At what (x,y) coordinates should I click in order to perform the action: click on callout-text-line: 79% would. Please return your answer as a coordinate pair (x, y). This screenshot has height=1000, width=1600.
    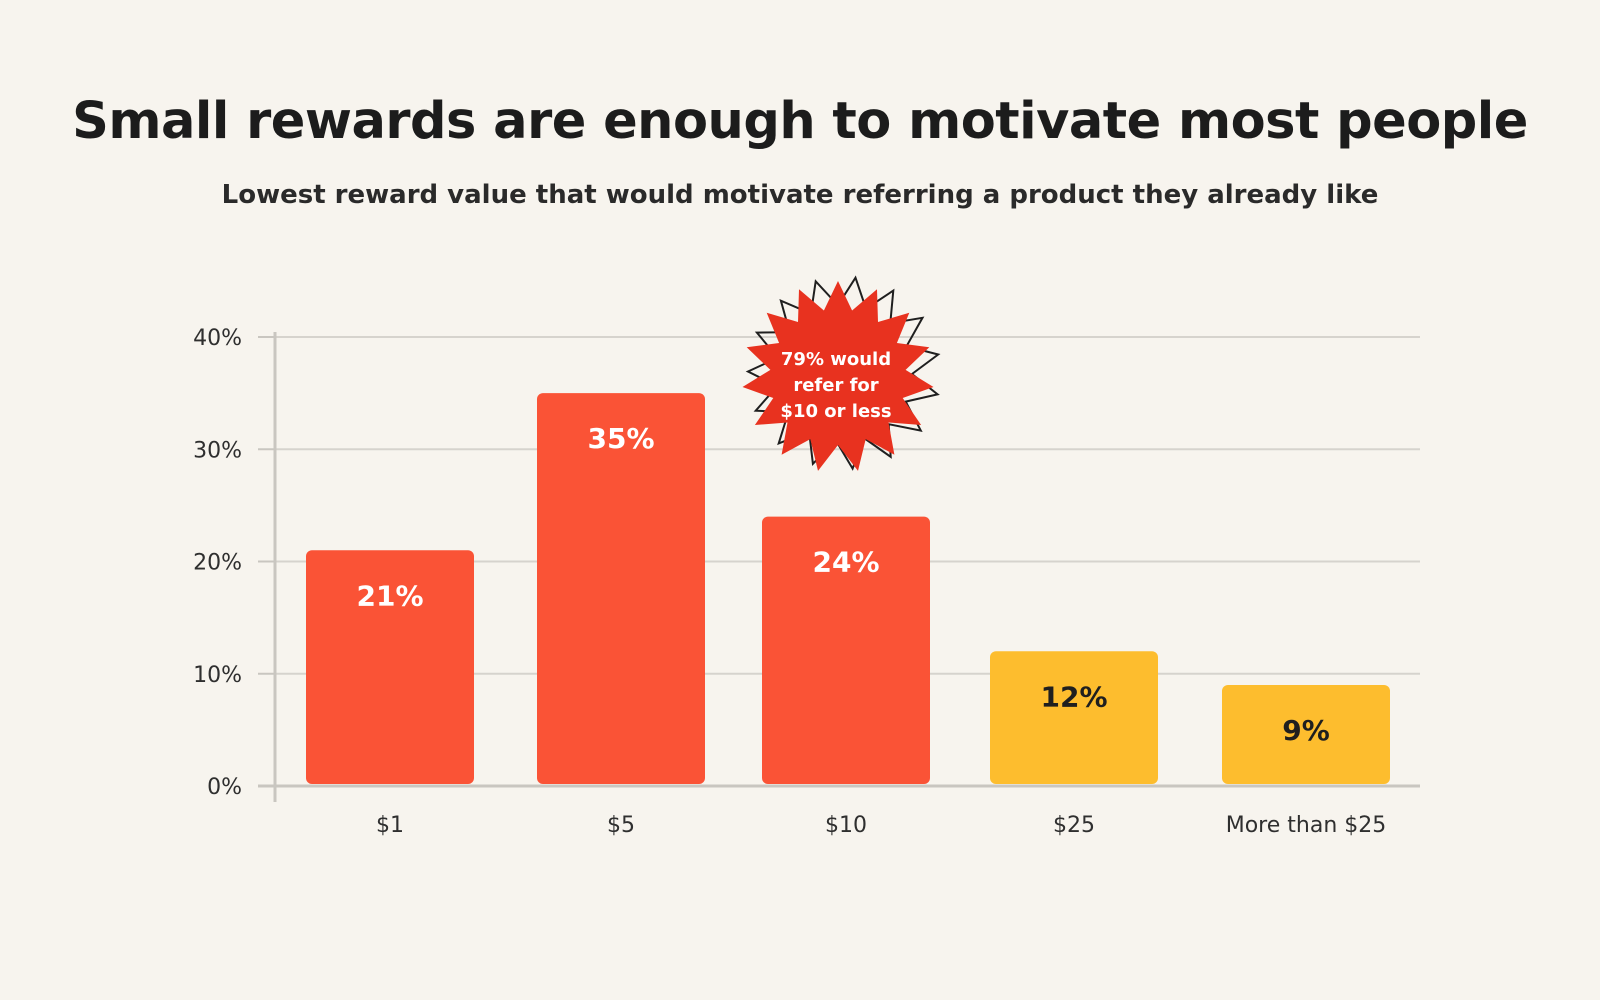
    Looking at the image, I should click on (836, 359).